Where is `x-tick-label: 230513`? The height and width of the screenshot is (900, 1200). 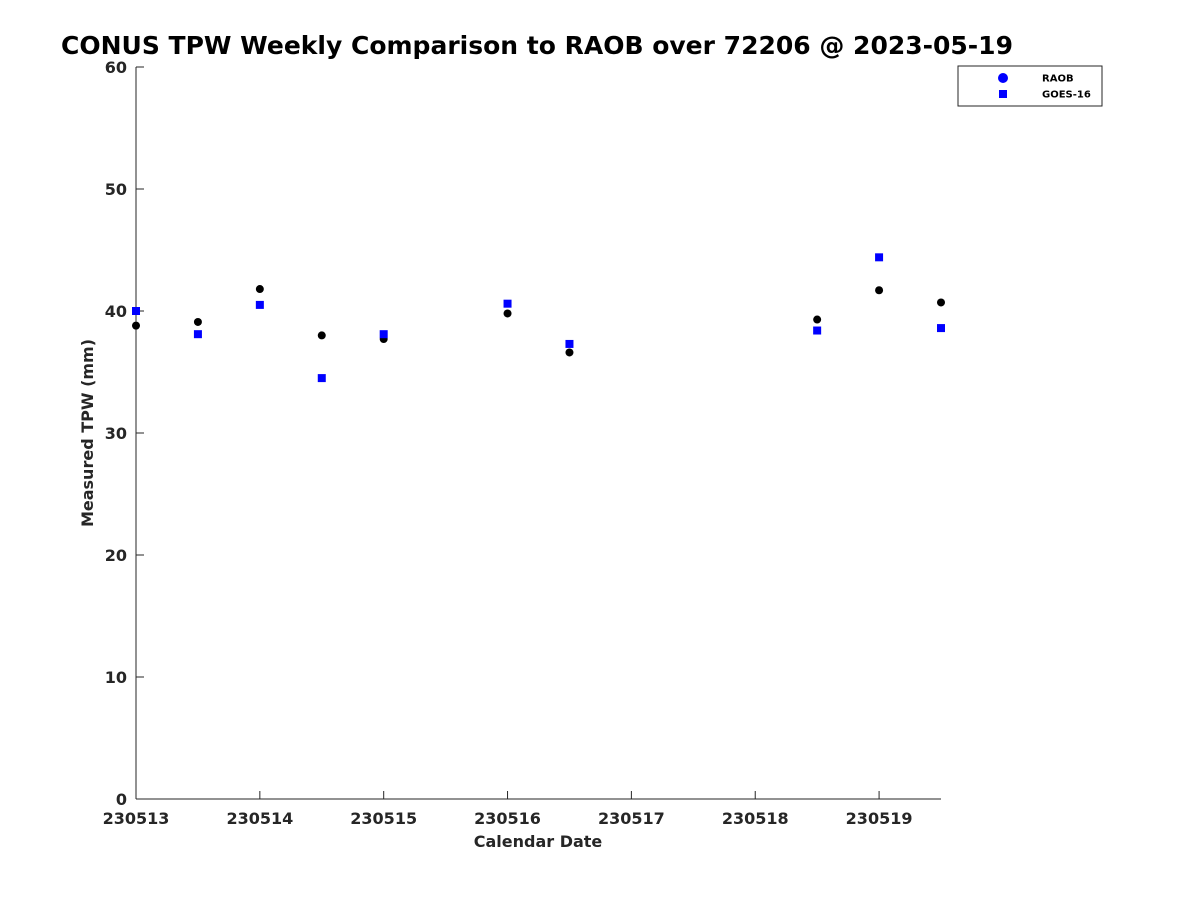 x-tick-label: 230513 is located at coordinates (136, 818).